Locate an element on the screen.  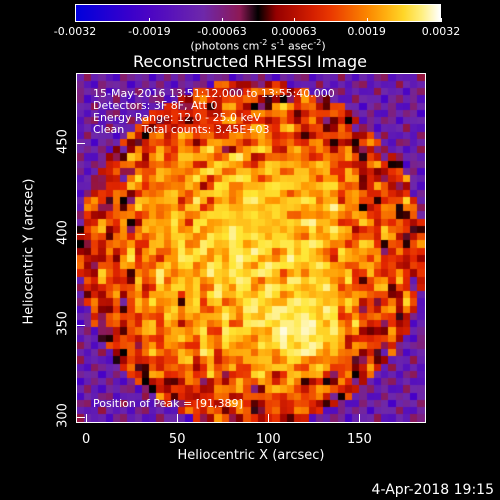
y-axis-label: Heliocentric Y (arcsec) is located at coordinates (29, 251).